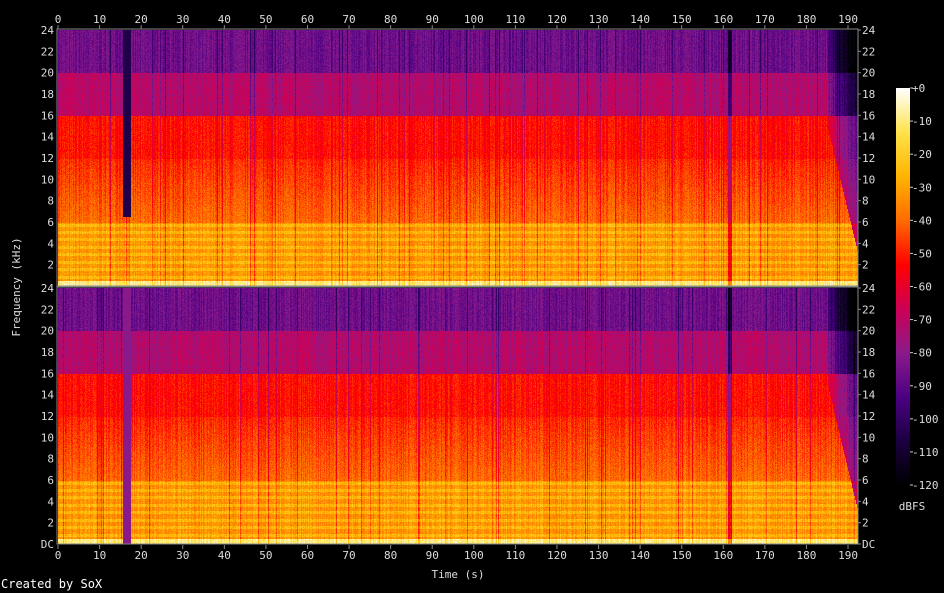  I want to click on colorbar-tick-label: -30, so click(922, 187).